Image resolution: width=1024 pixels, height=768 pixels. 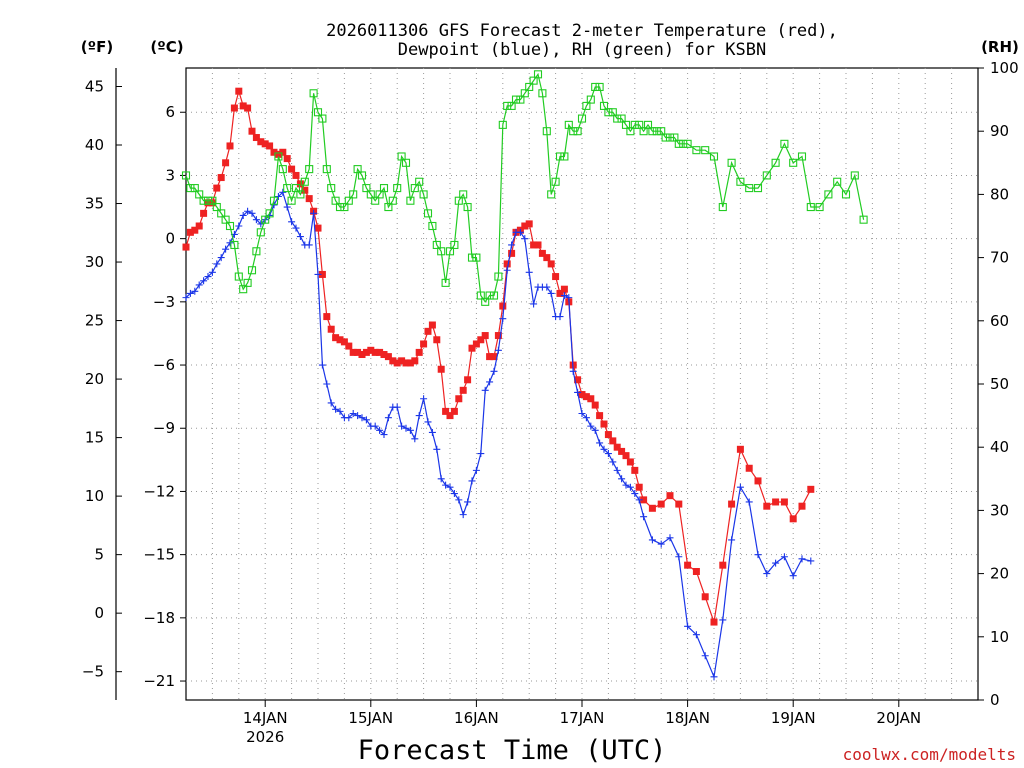 I want to click on rh-tick-label: 30, so click(x=999, y=510).